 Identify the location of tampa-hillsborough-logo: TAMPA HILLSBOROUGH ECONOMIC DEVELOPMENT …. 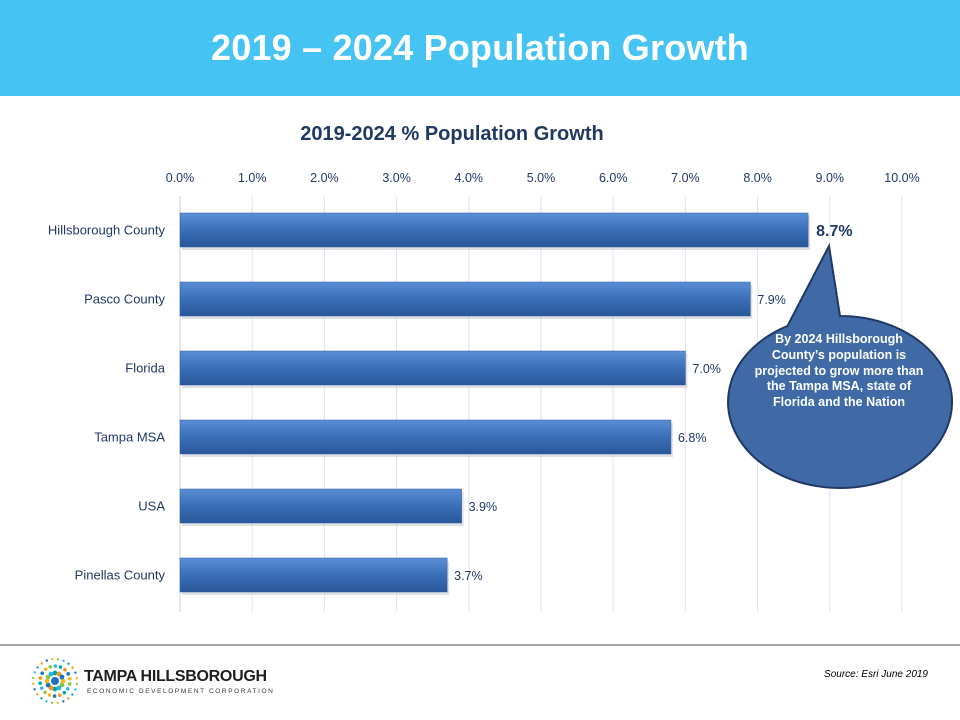
(160, 682).